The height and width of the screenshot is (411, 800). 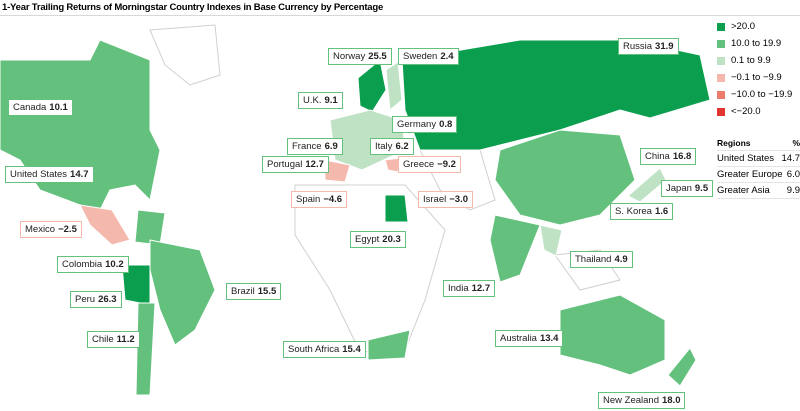 I want to click on country-label: Brazil 15.5, so click(x=254, y=291).